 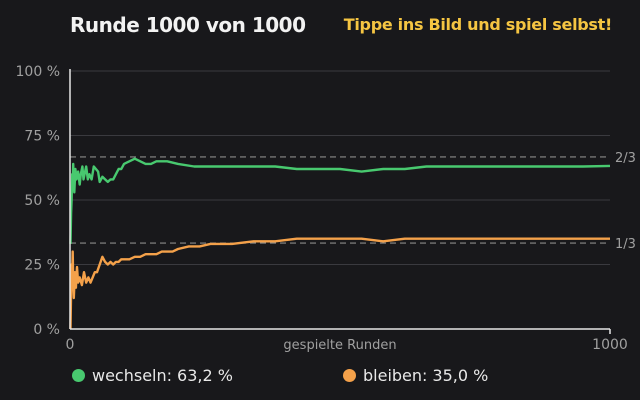 I want to click on y-tick-label: 0 %, so click(x=46, y=330).